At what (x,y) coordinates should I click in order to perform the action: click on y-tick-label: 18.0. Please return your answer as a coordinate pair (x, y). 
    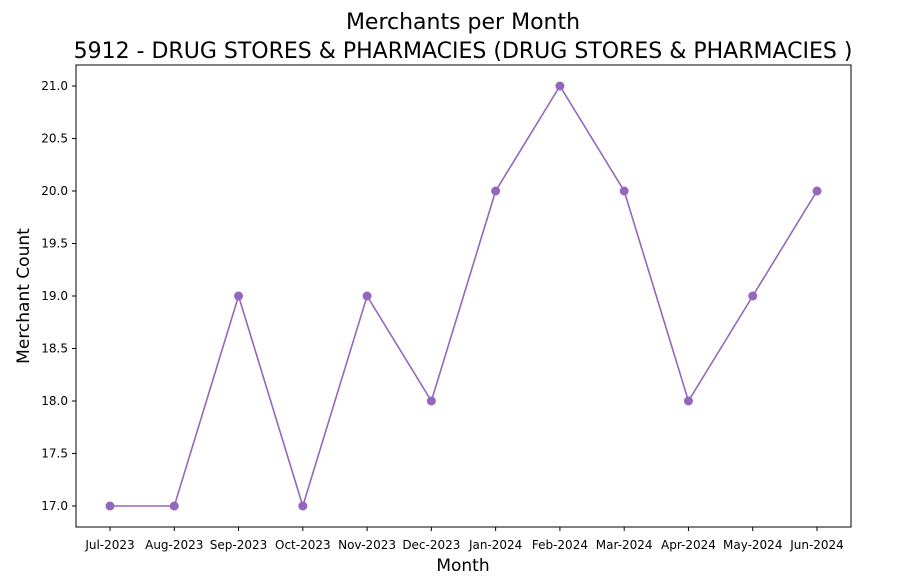
    Looking at the image, I should click on (54, 401).